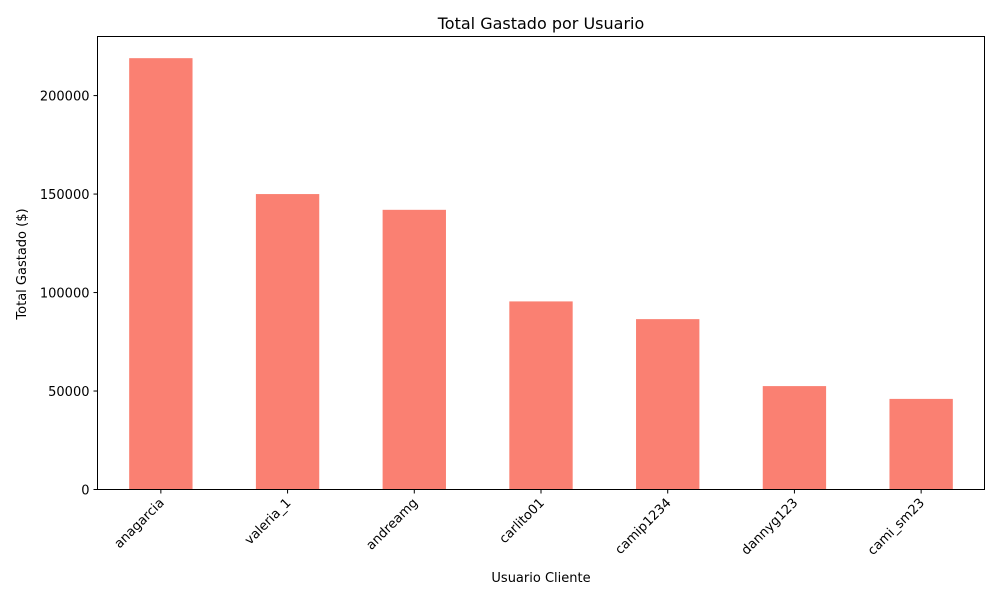 This screenshot has width=1000, height=604. What do you see at coordinates (22, 264) in the screenshot?
I see `y-axis-label: Total Gastado ($)` at bounding box center [22, 264].